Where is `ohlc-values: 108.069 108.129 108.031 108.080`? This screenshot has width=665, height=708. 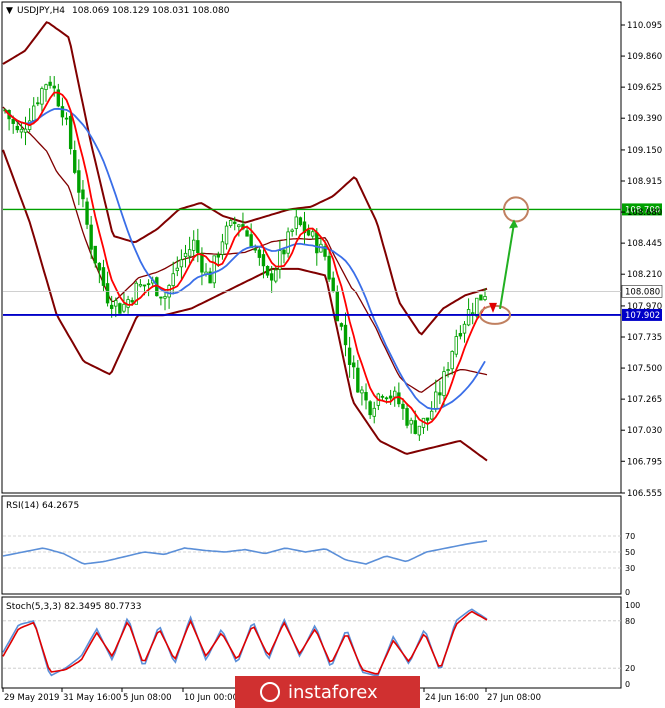
ohlc-values: 108.069 108.129 108.031 108.080 is located at coordinates (151, 11).